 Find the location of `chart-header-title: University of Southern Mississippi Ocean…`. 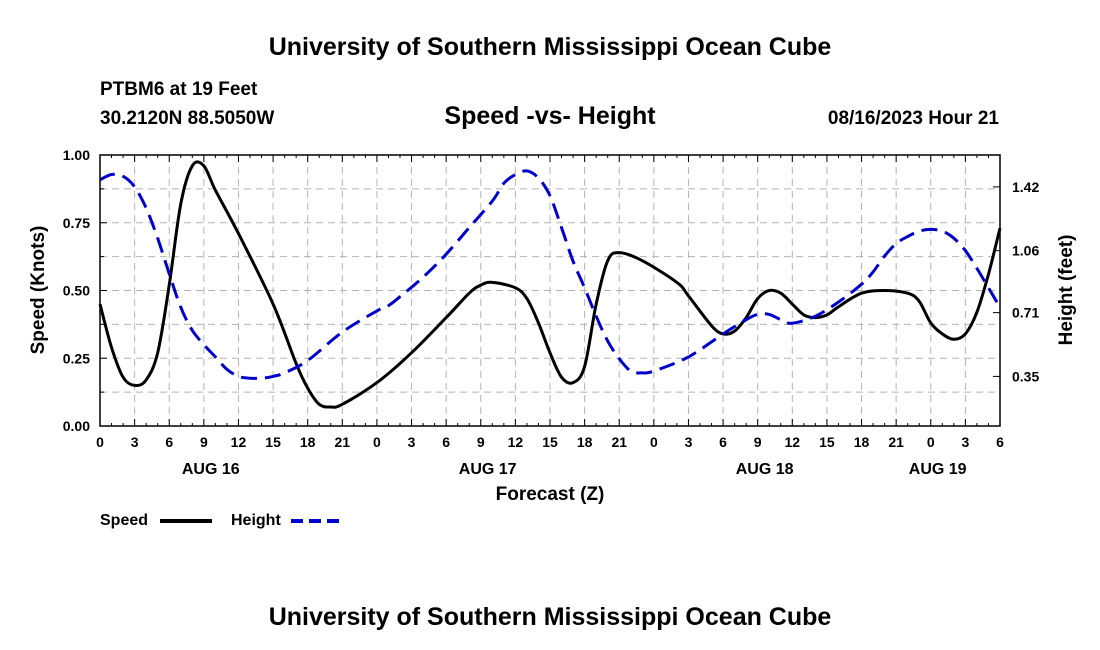

chart-header-title: University of Southern Mississippi Ocean… is located at coordinates (550, 47).